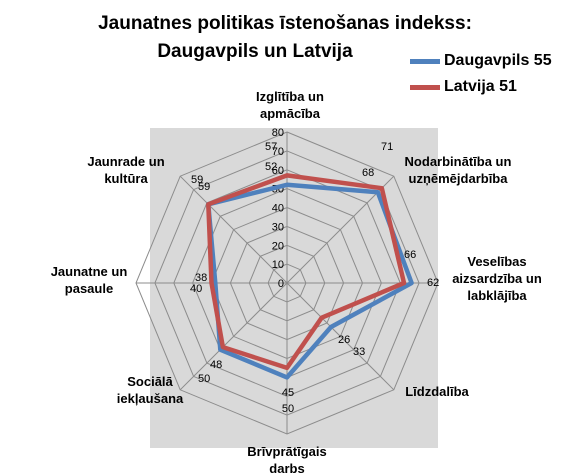 The width and height of the screenshot is (570, 475). Describe the element at coordinates (458, 170) in the screenshot. I see `category-label: Nodarbinātība un uzņēmējdarbība` at that location.